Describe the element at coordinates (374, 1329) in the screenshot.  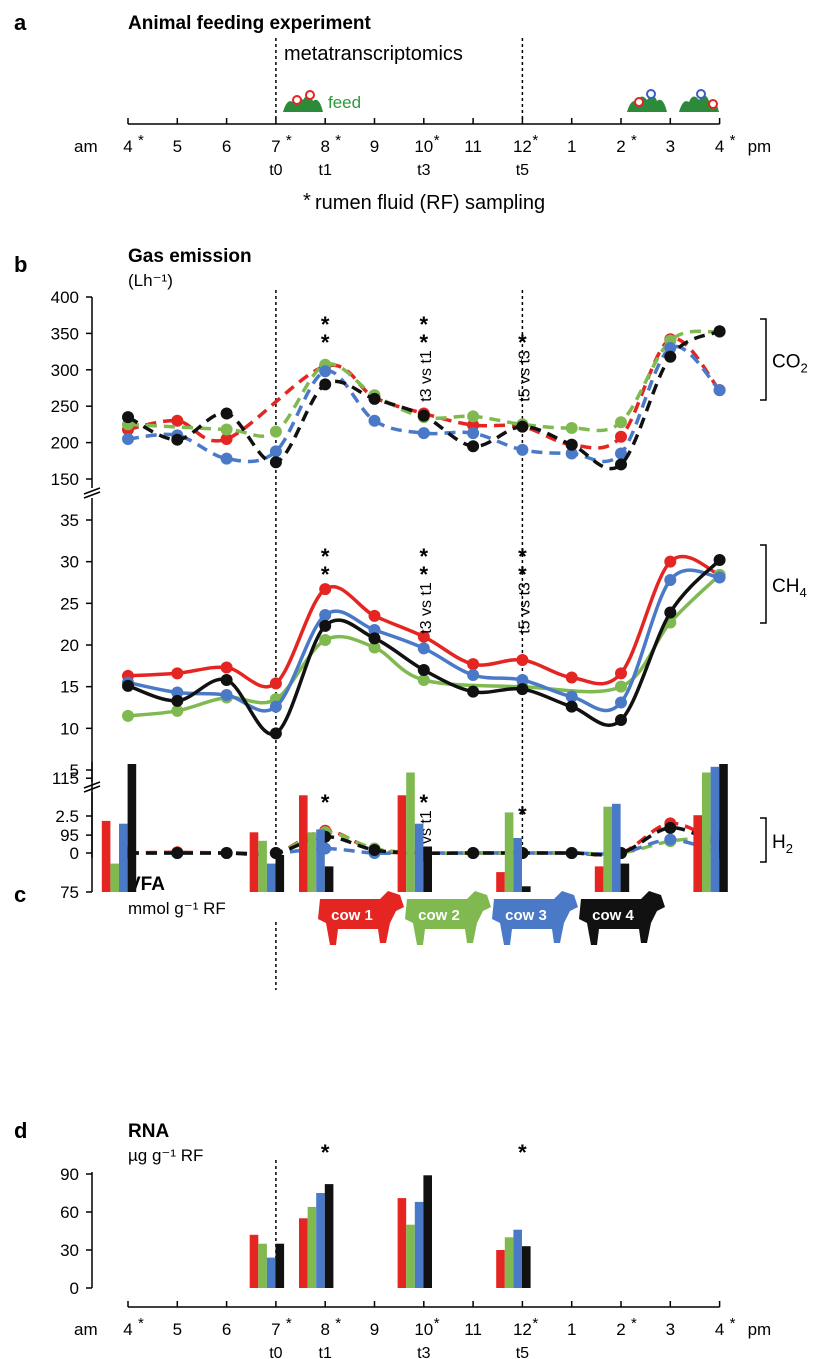
I see `hour-tick-label: 9` at that location.